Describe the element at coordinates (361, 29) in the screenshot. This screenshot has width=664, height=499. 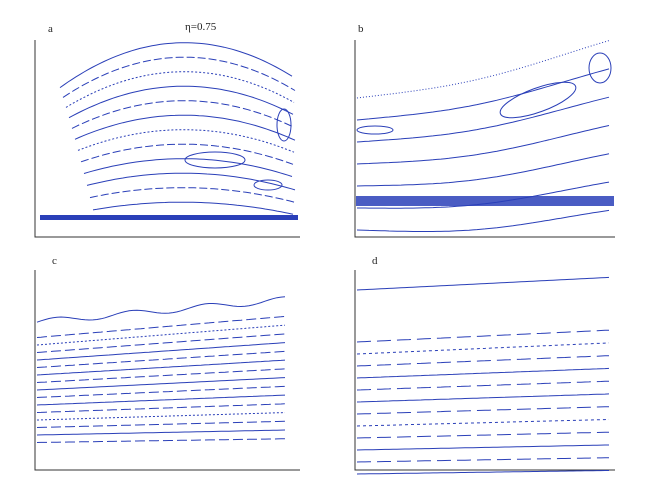
I see `panel-label: b` at that location.